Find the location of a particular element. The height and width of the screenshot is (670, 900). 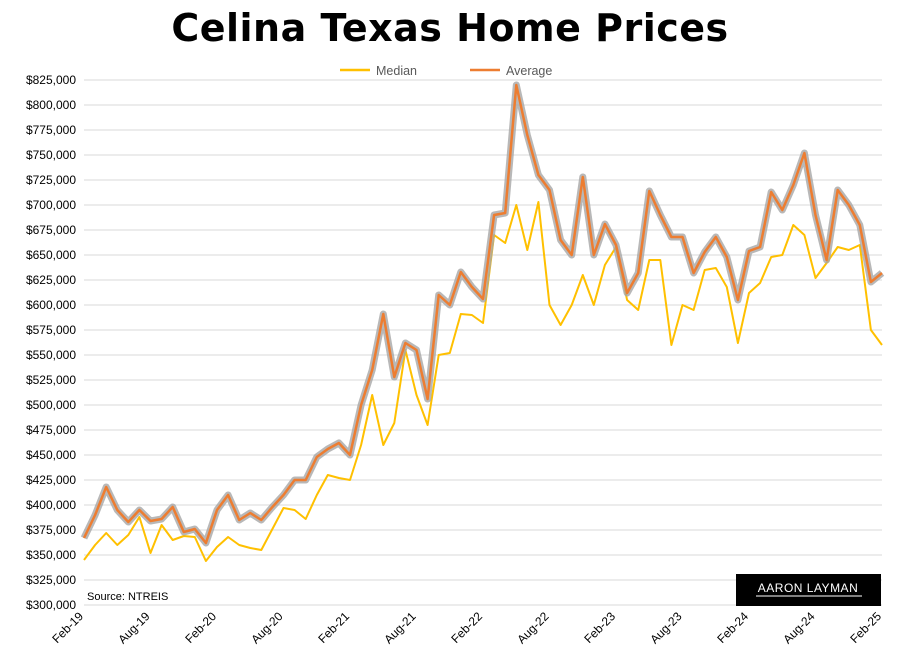

y-tick-label: $725,000 is located at coordinates (51, 180).